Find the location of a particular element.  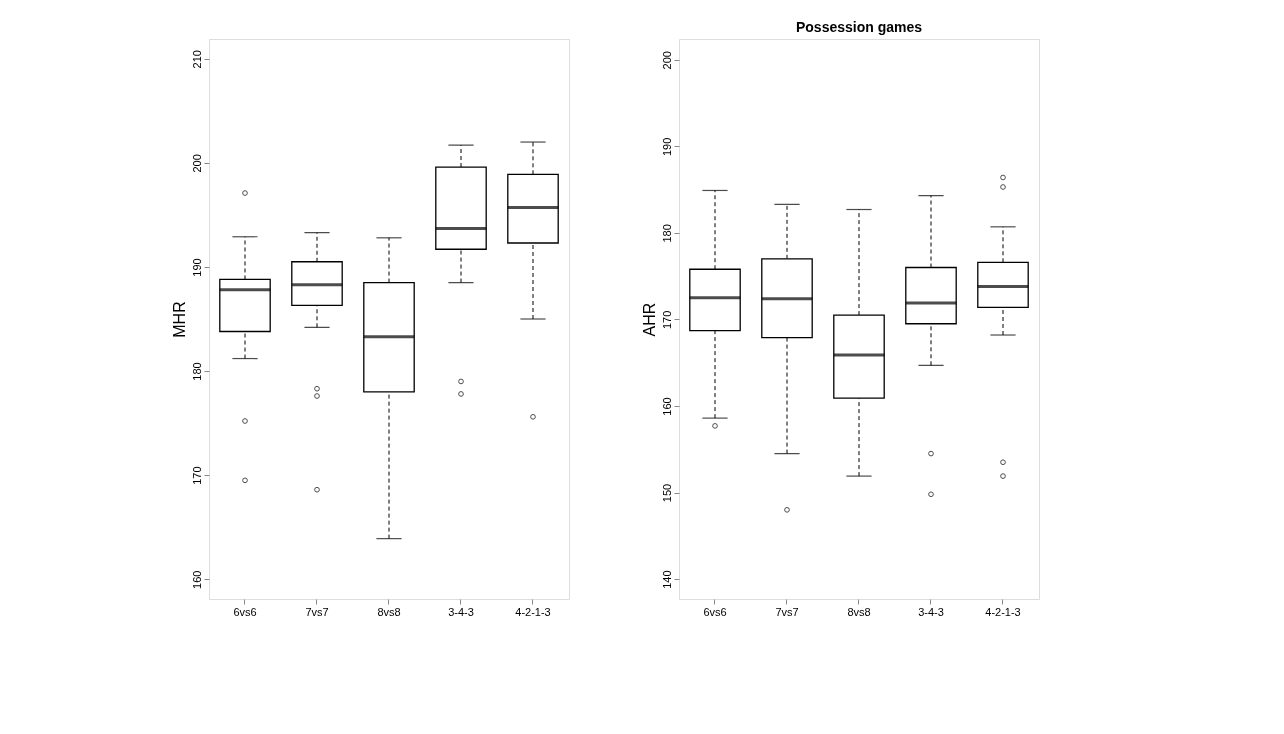

y-tick-label: 150 is located at coordinates (666, 493).